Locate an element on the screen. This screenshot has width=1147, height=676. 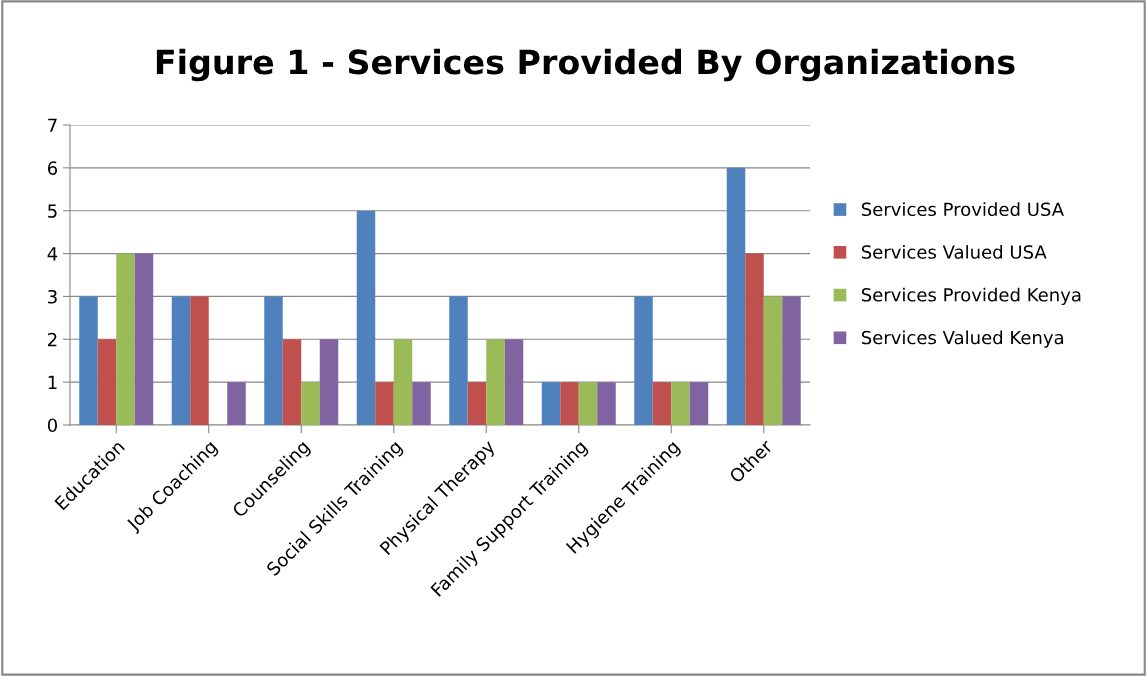
y-tick-label: 1 is located at coordinates (52, 382).